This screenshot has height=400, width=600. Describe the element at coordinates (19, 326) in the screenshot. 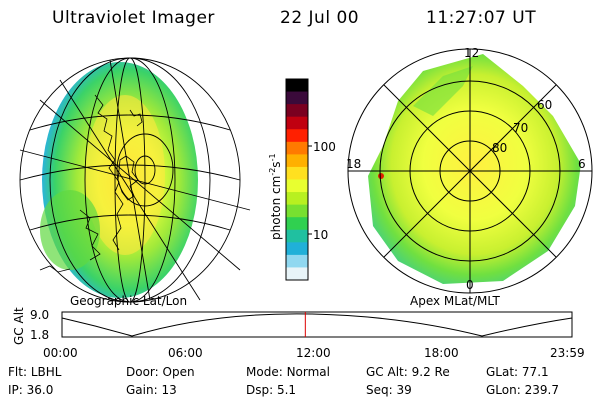

I see `alt-ylabel: GC Alt` at that location.